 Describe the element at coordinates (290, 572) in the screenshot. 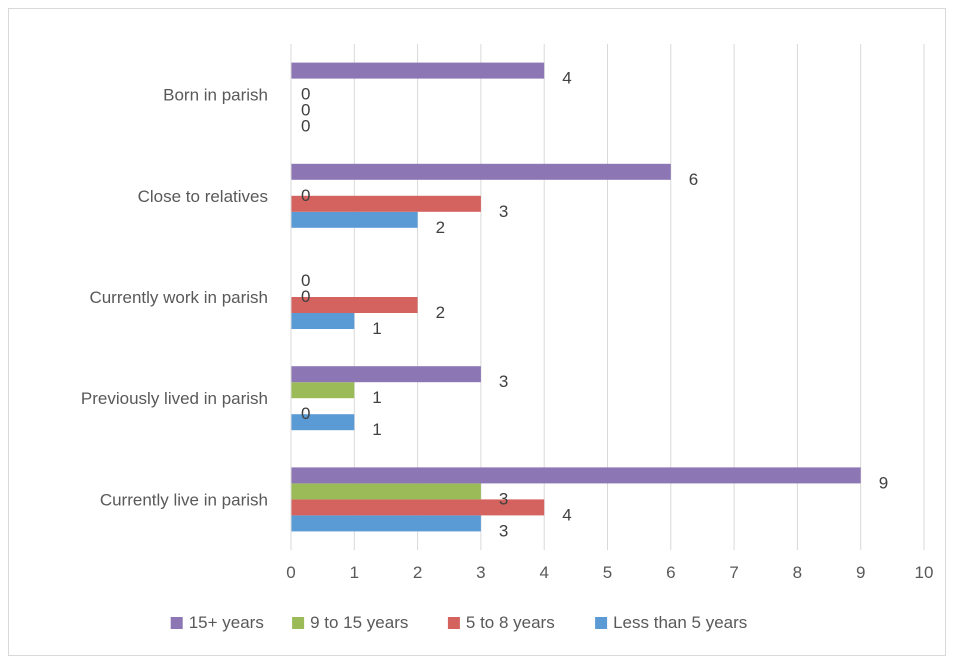

I see `x-tick-label: 0` at that location.